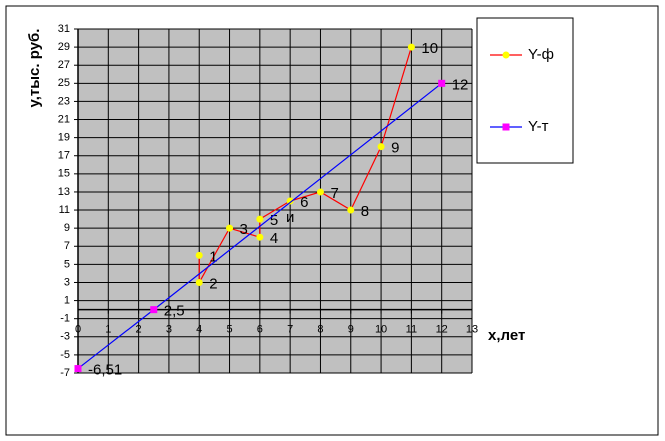 Image resolution: width=665 pixels, height=441 pixels. I want to click on point-label: 4, so click(274, 238).